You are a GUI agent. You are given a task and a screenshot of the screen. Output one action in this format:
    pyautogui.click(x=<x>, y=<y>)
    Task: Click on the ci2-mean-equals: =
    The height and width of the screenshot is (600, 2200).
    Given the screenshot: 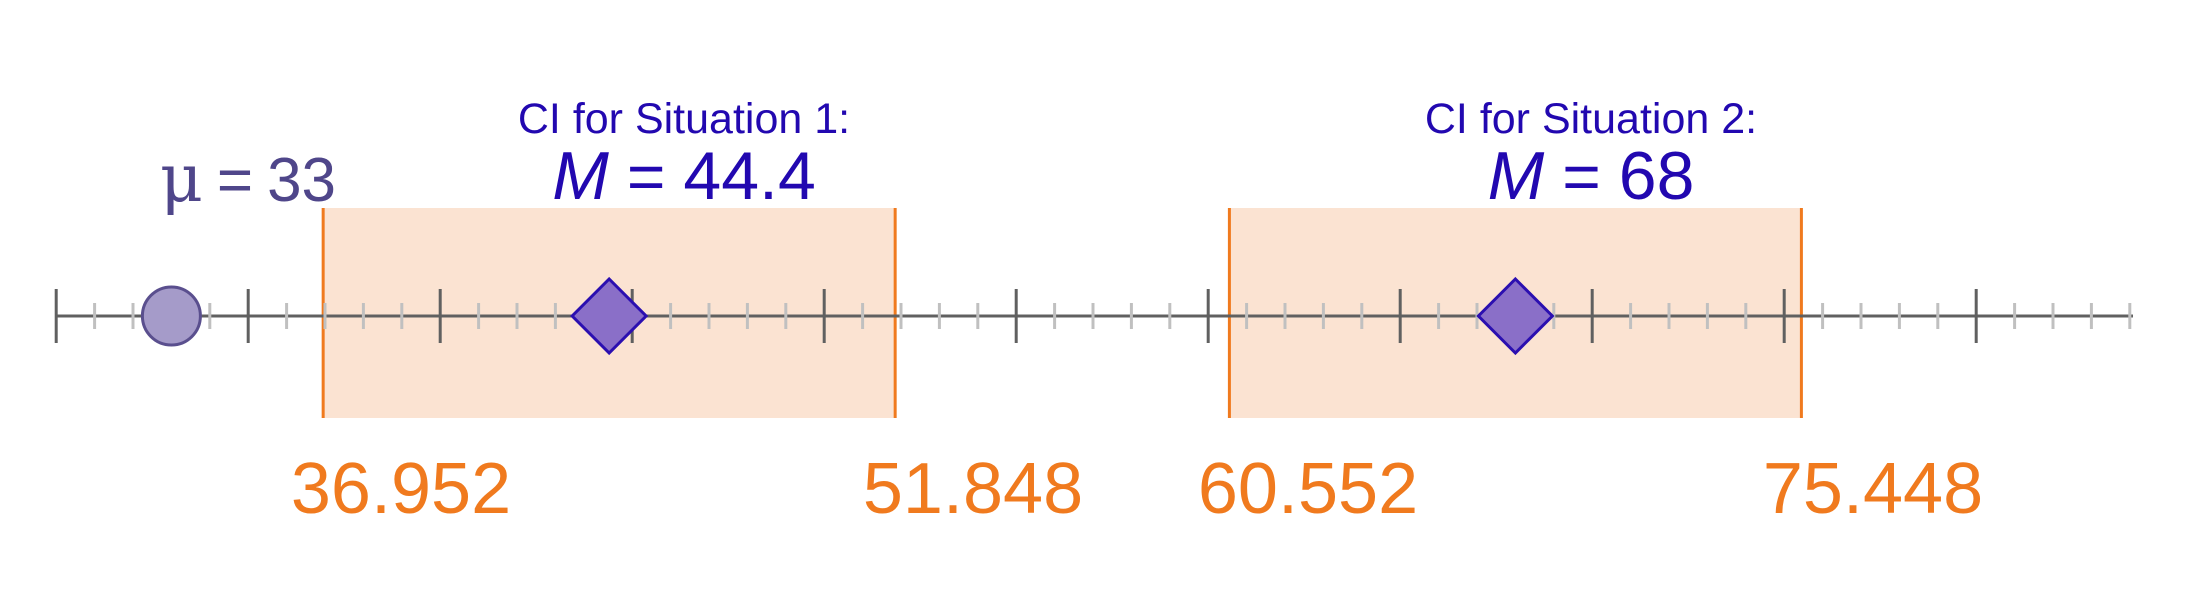 What is the action you would take?
    pyautogui.click(x=1581, y=176)
    